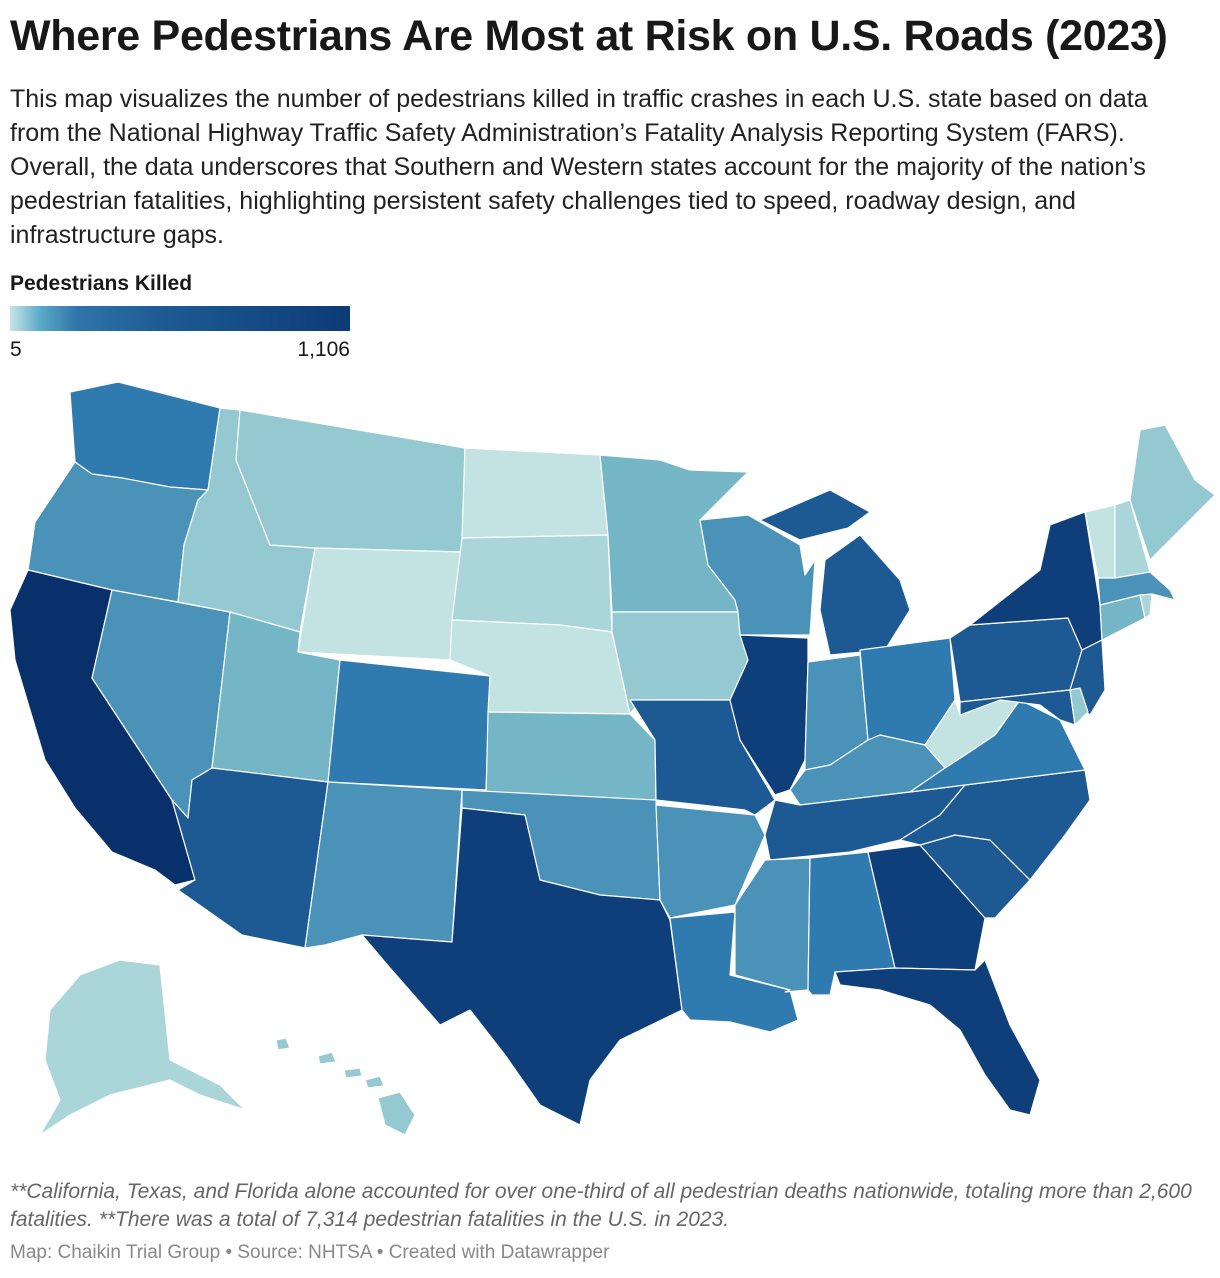  Describe the element at coordinates (16, 349) in the screenshot. I see `legend-min-label: 5` at that location.